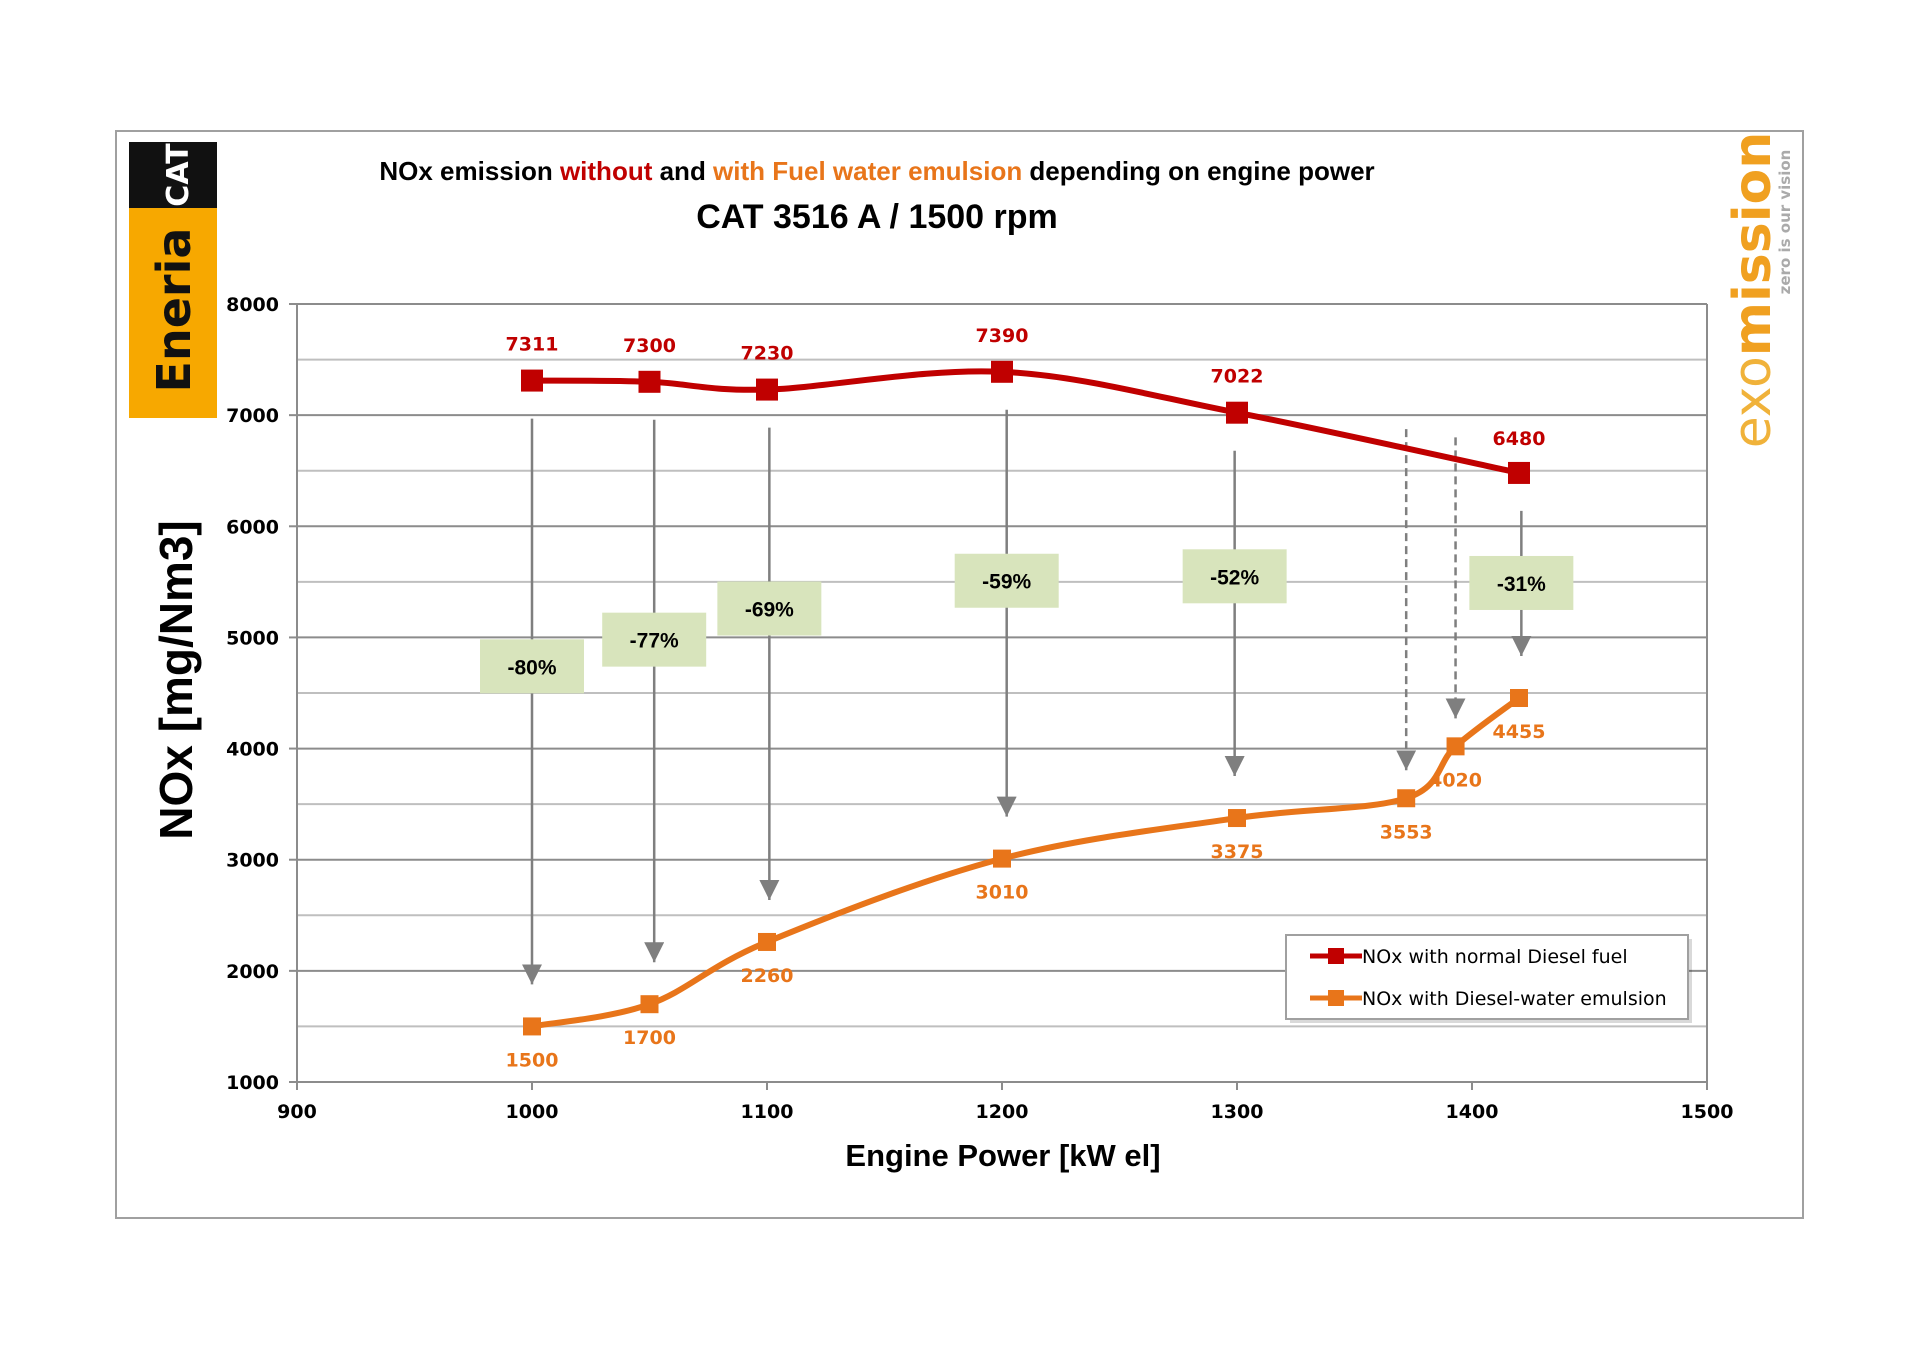 This screenshot has height=1358, width=1920. I want to click on data-label: 4455, so click(1519, 732).